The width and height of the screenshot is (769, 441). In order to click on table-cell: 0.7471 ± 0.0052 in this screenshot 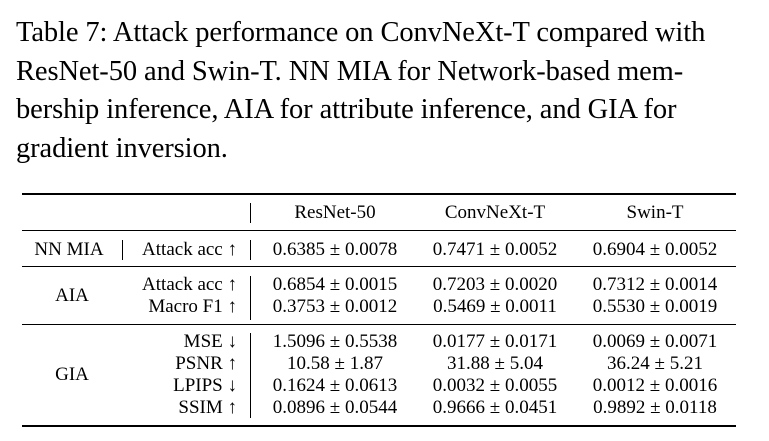, I will do `click(495, 250)`.